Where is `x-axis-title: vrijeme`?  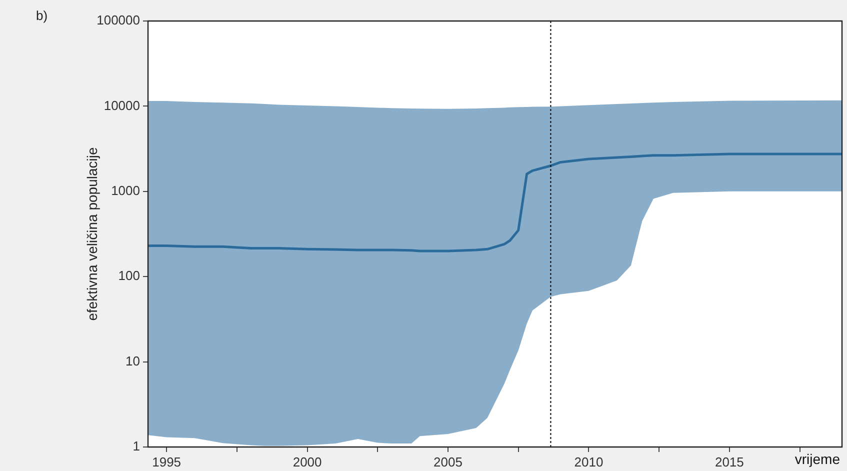
x-axis-title: vrijeme is located at coordinates (817, 458).